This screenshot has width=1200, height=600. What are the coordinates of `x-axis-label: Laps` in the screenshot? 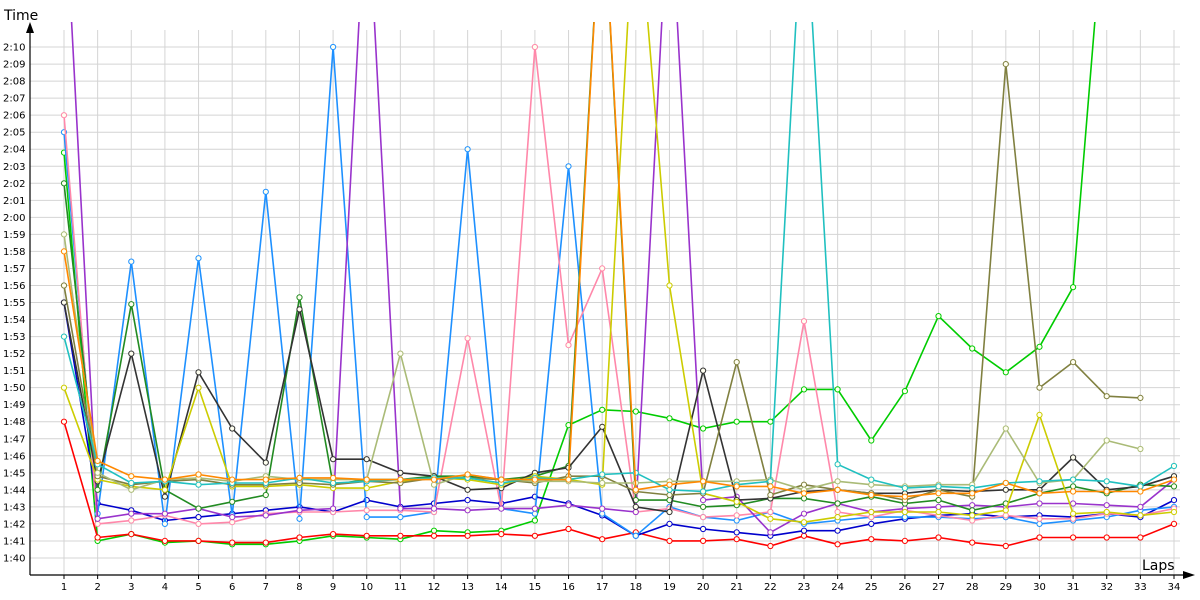 It's located at (1158, 566).